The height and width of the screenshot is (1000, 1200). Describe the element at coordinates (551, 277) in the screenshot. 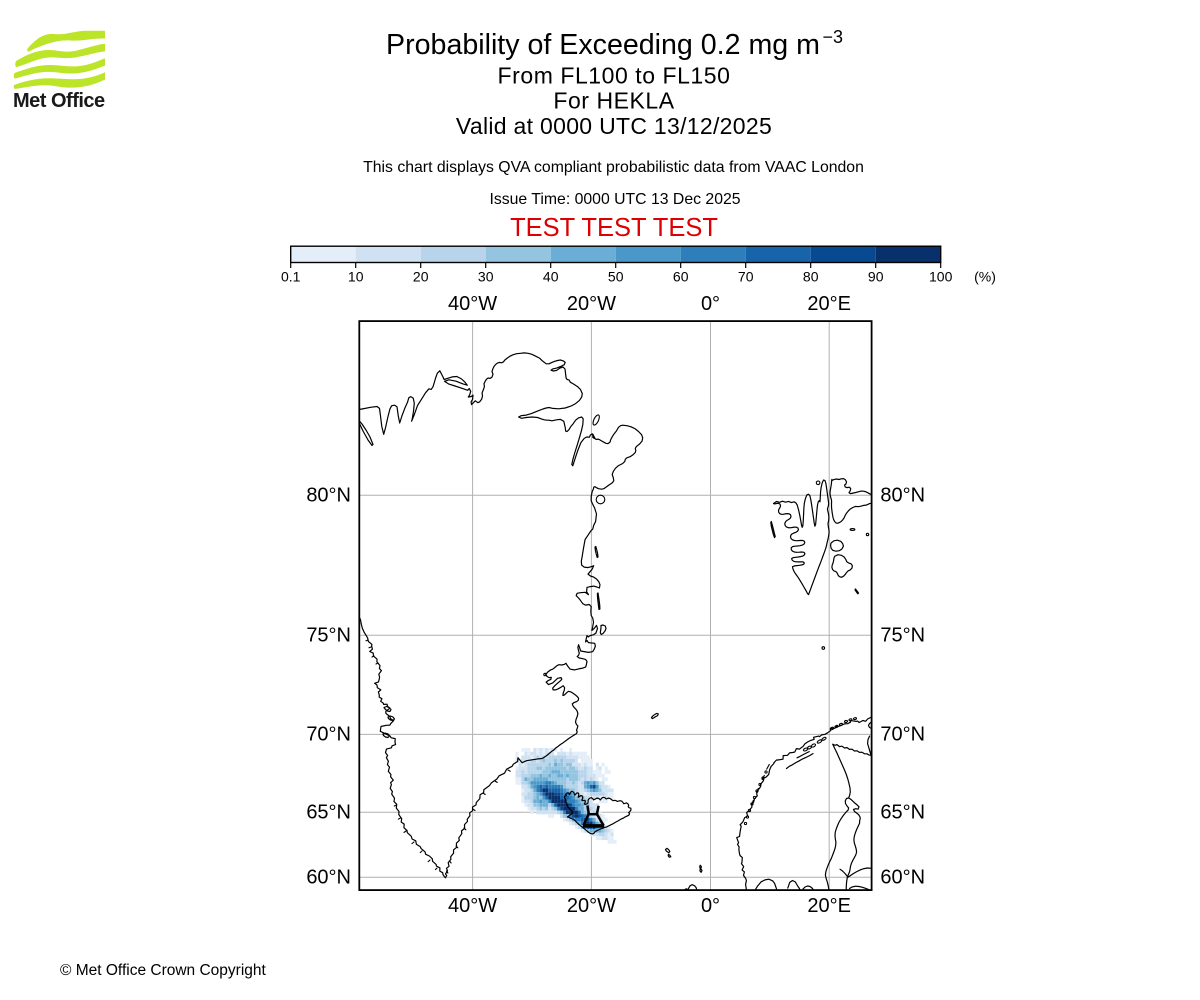

I see `svg-text: 40` at that location.